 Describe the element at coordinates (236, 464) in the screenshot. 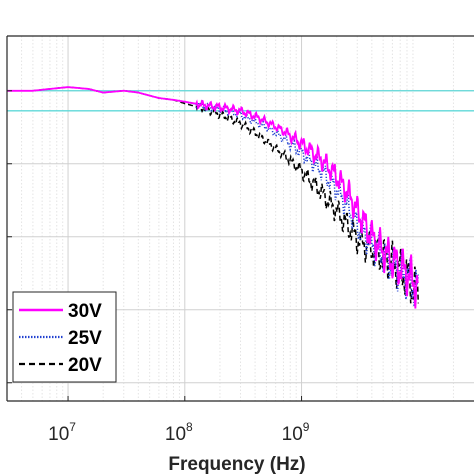

I see `x-axis-label: Frequency (Hz)` at that location.